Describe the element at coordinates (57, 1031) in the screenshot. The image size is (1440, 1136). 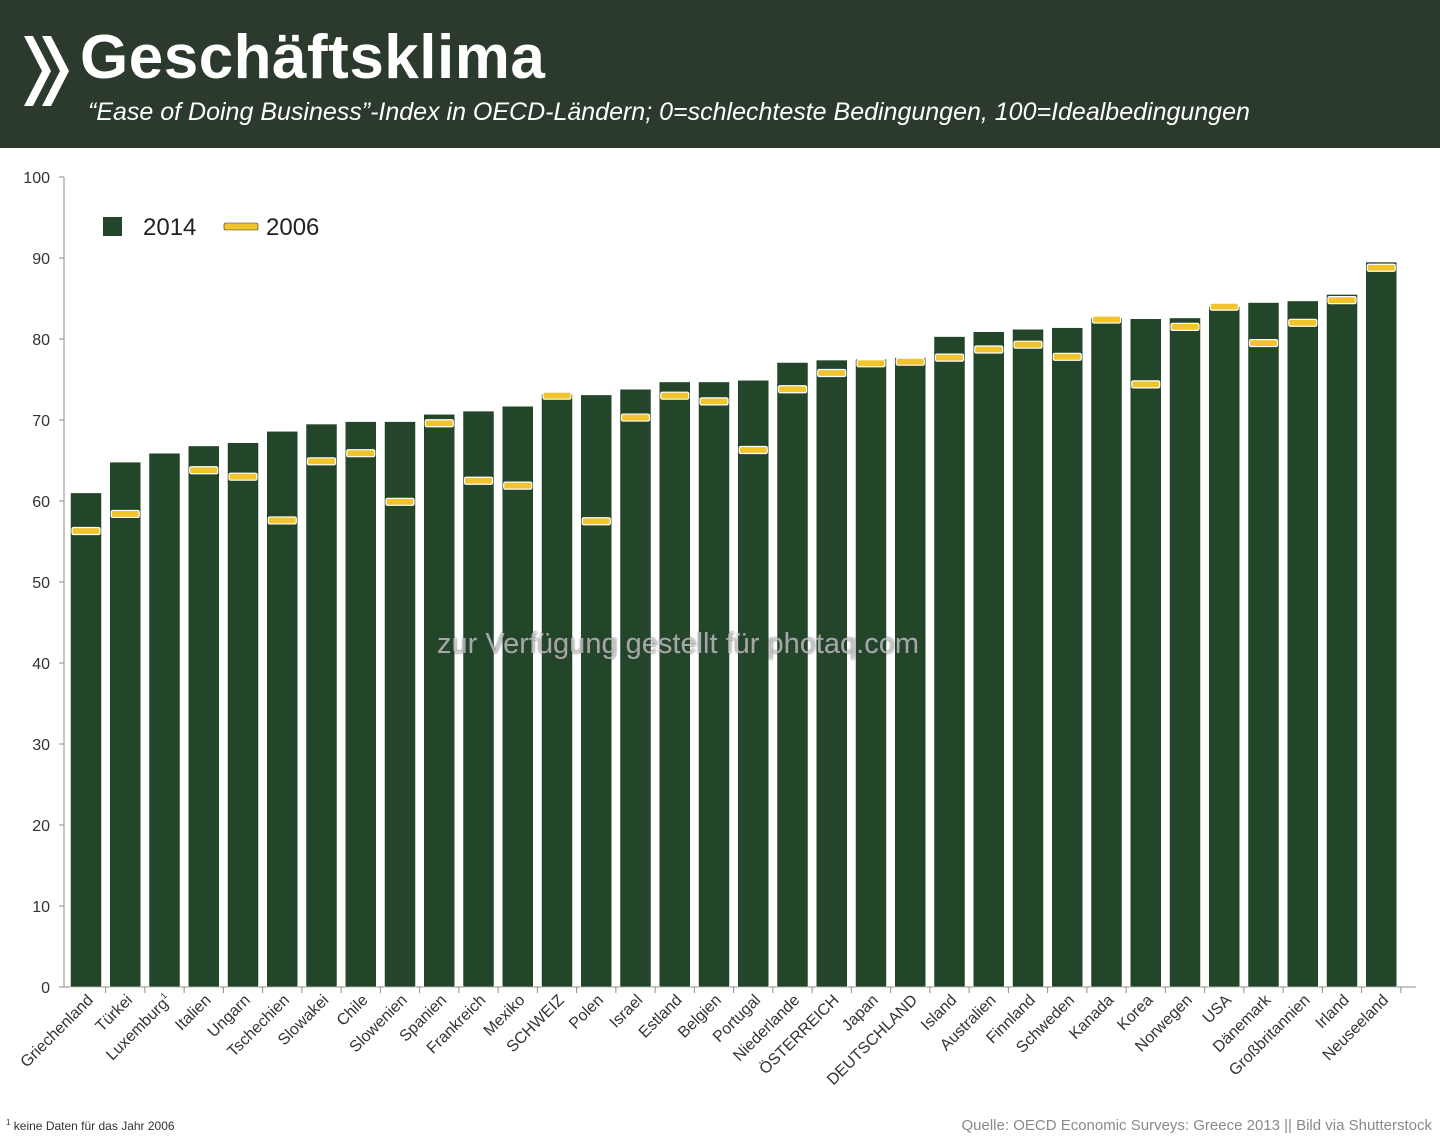
I see `x-tick-label: Griechenland` at that location.